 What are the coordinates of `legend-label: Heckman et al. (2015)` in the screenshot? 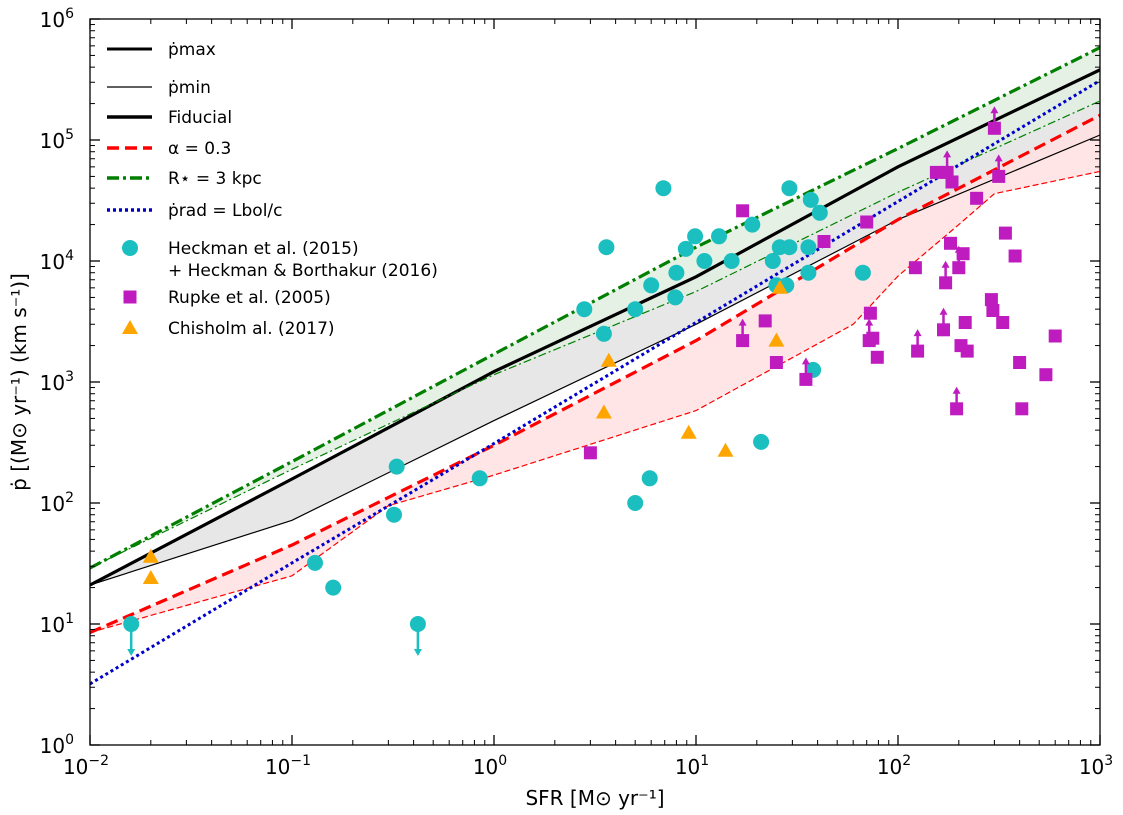 It's located at (263, 249).